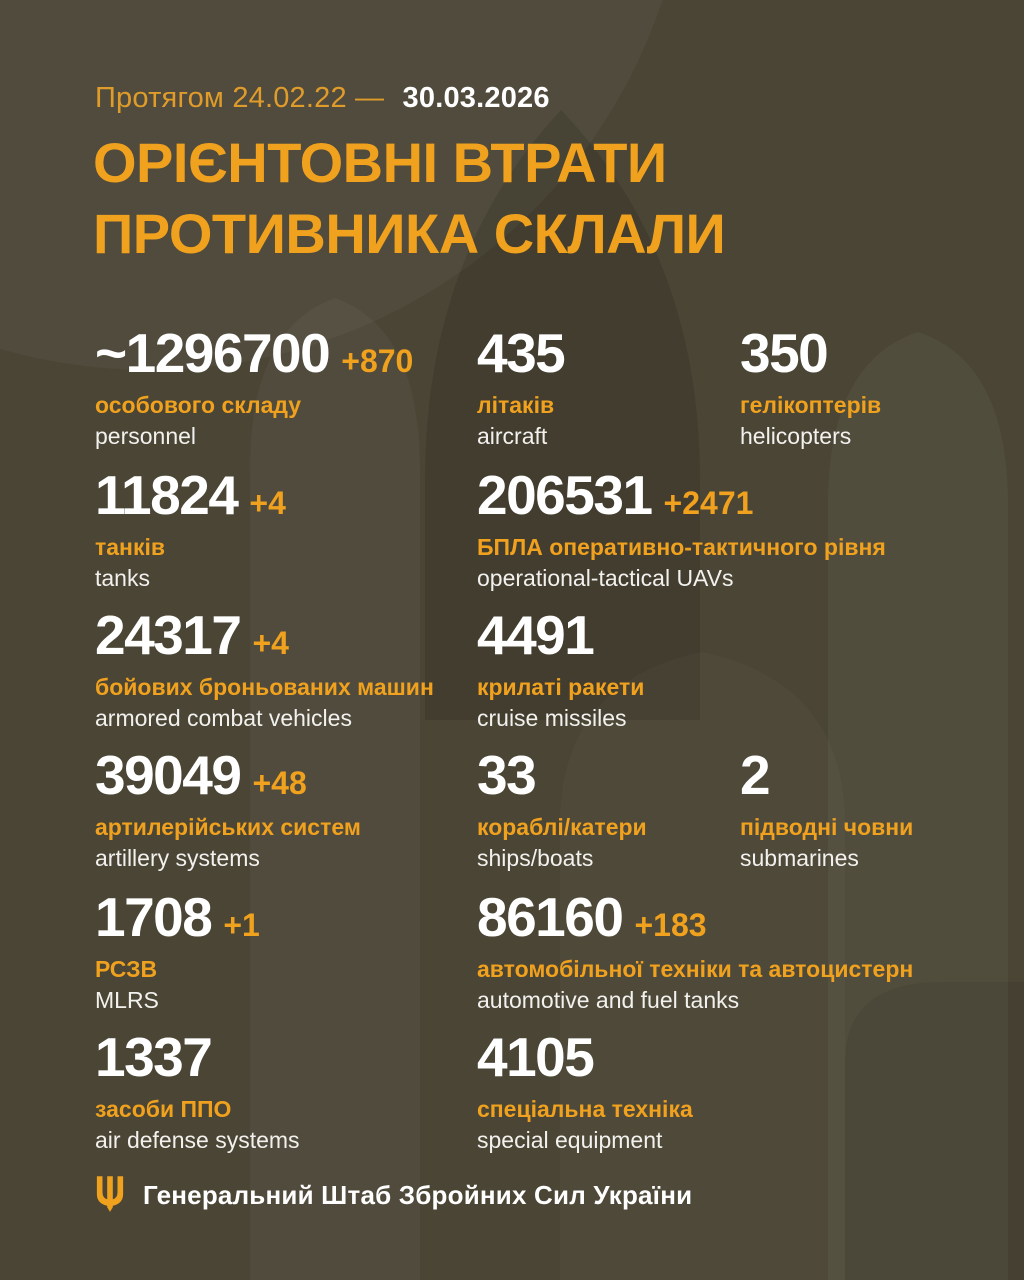  I want to click on stat-value: 4105, so click(536, 1057).